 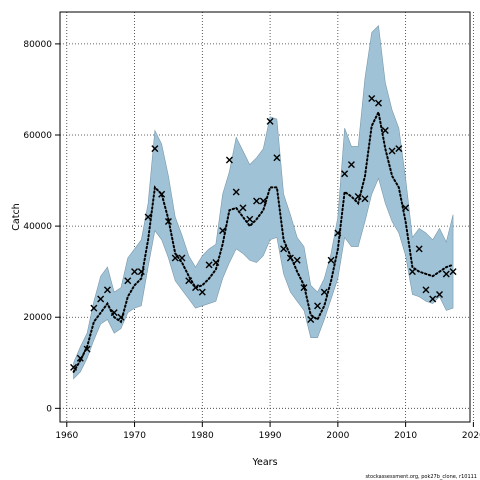 I want to click on y-axis-ticks: 0 20000 40000 60000 80000, so click(x=41, y=227).